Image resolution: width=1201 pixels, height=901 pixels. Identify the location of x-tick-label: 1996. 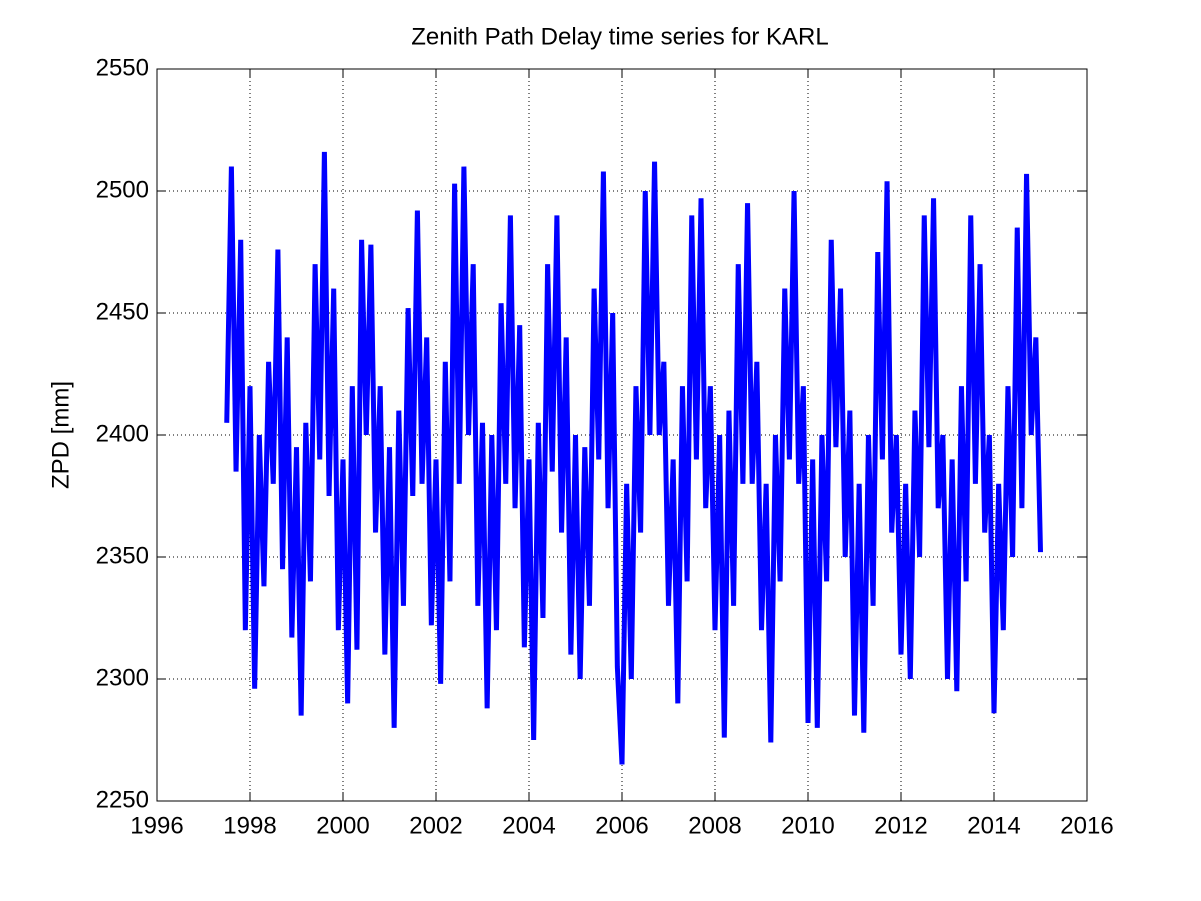
(156, 825).